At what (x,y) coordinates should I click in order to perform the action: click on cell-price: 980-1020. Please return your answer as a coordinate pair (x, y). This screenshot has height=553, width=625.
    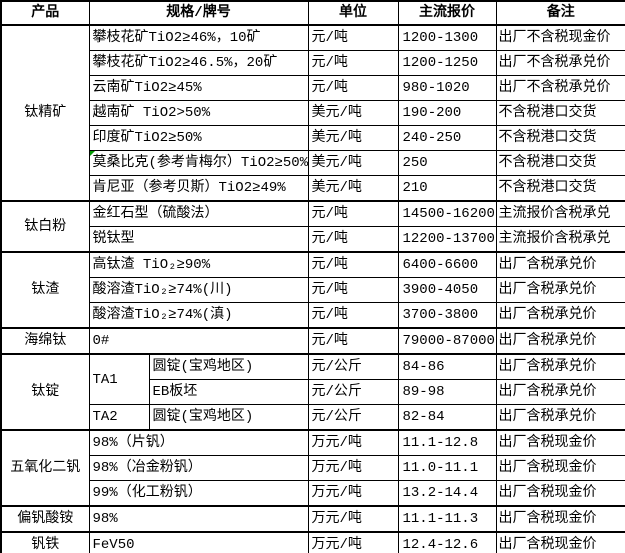
    Looking at the image, I should click on (447, 88).